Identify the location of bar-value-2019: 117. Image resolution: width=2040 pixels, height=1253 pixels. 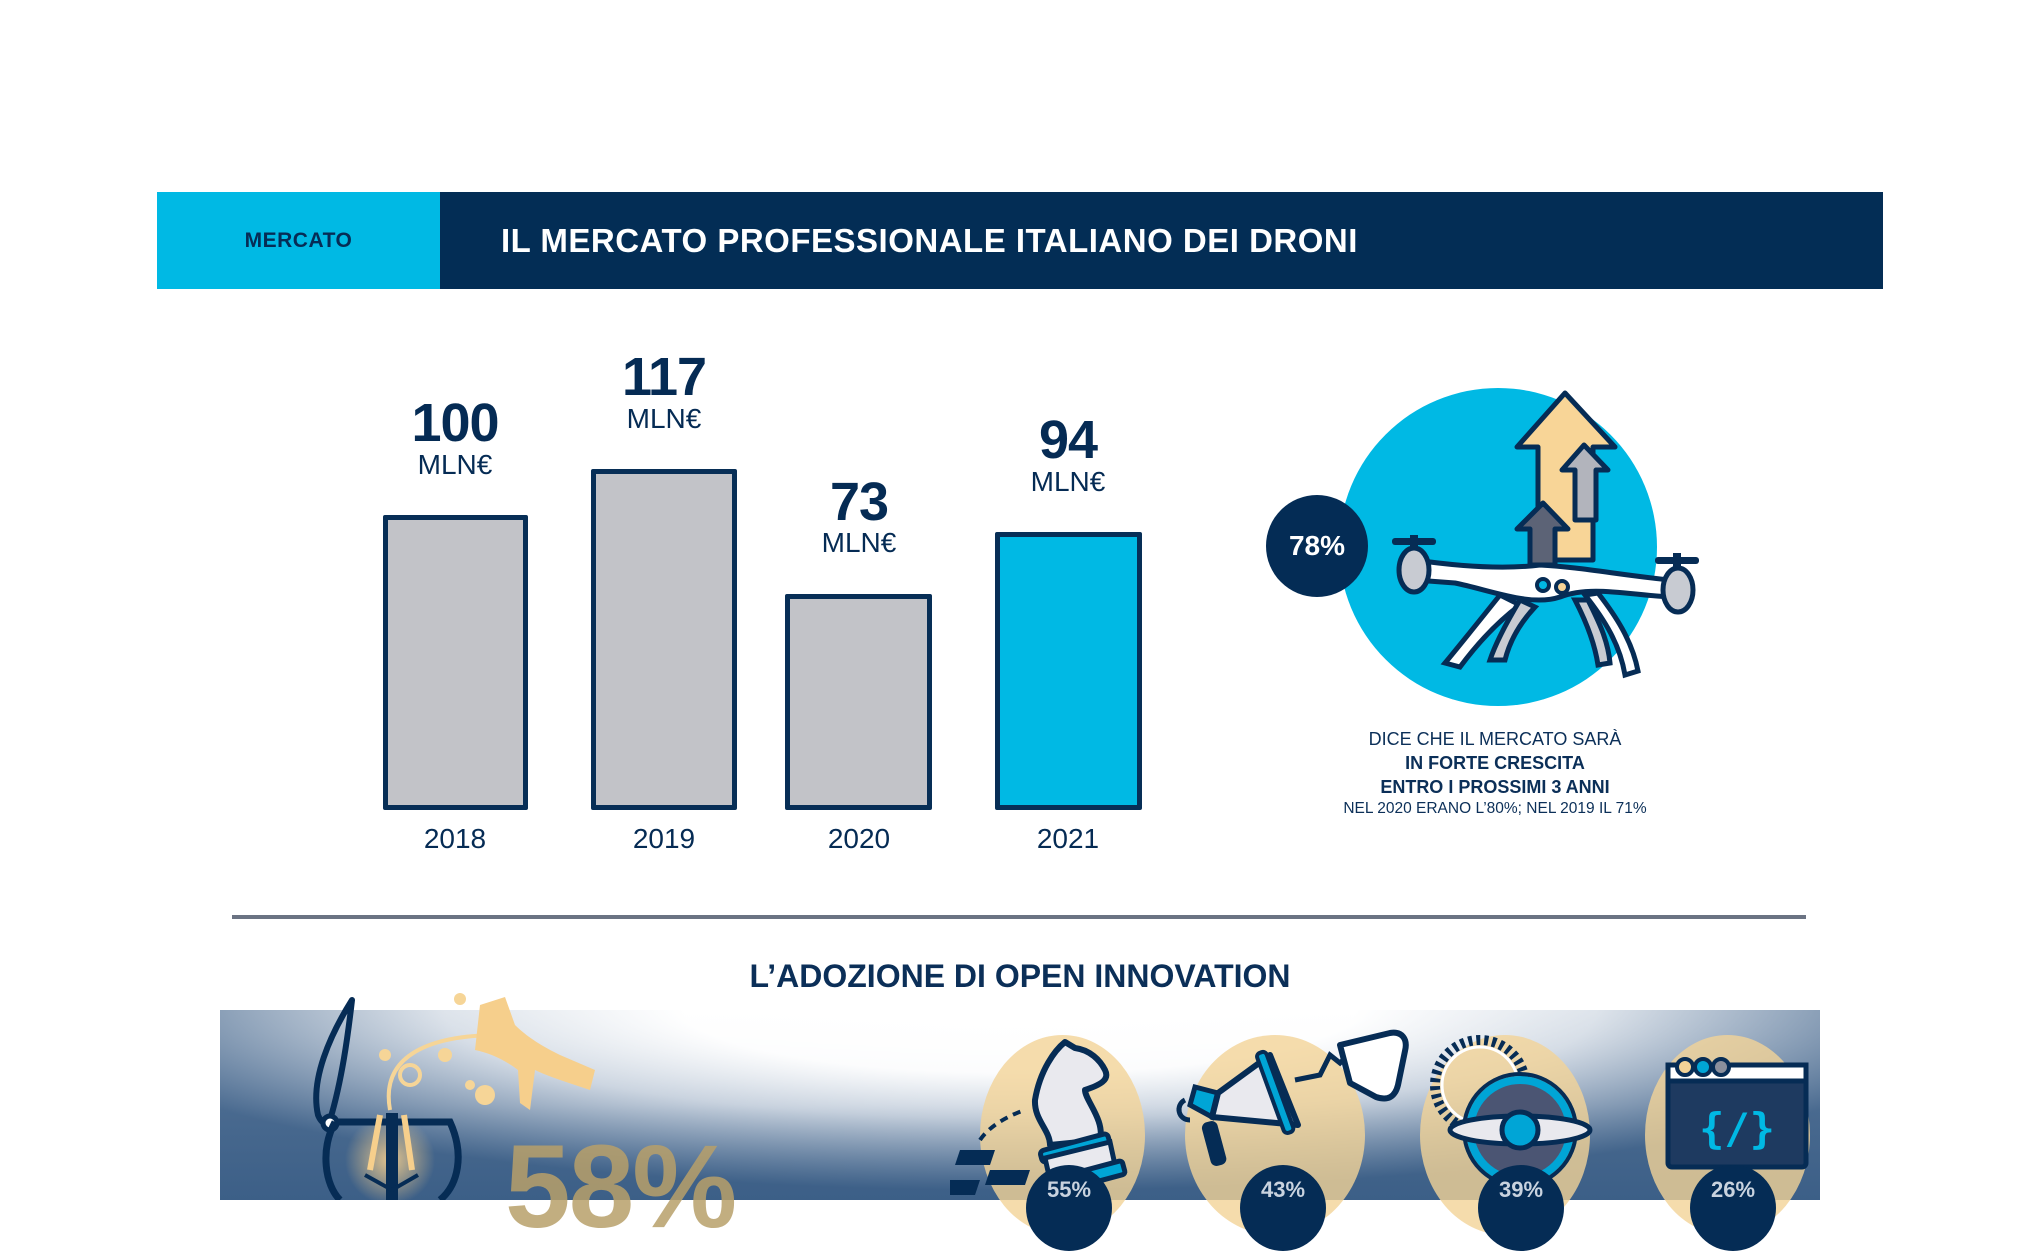
(664, 377).